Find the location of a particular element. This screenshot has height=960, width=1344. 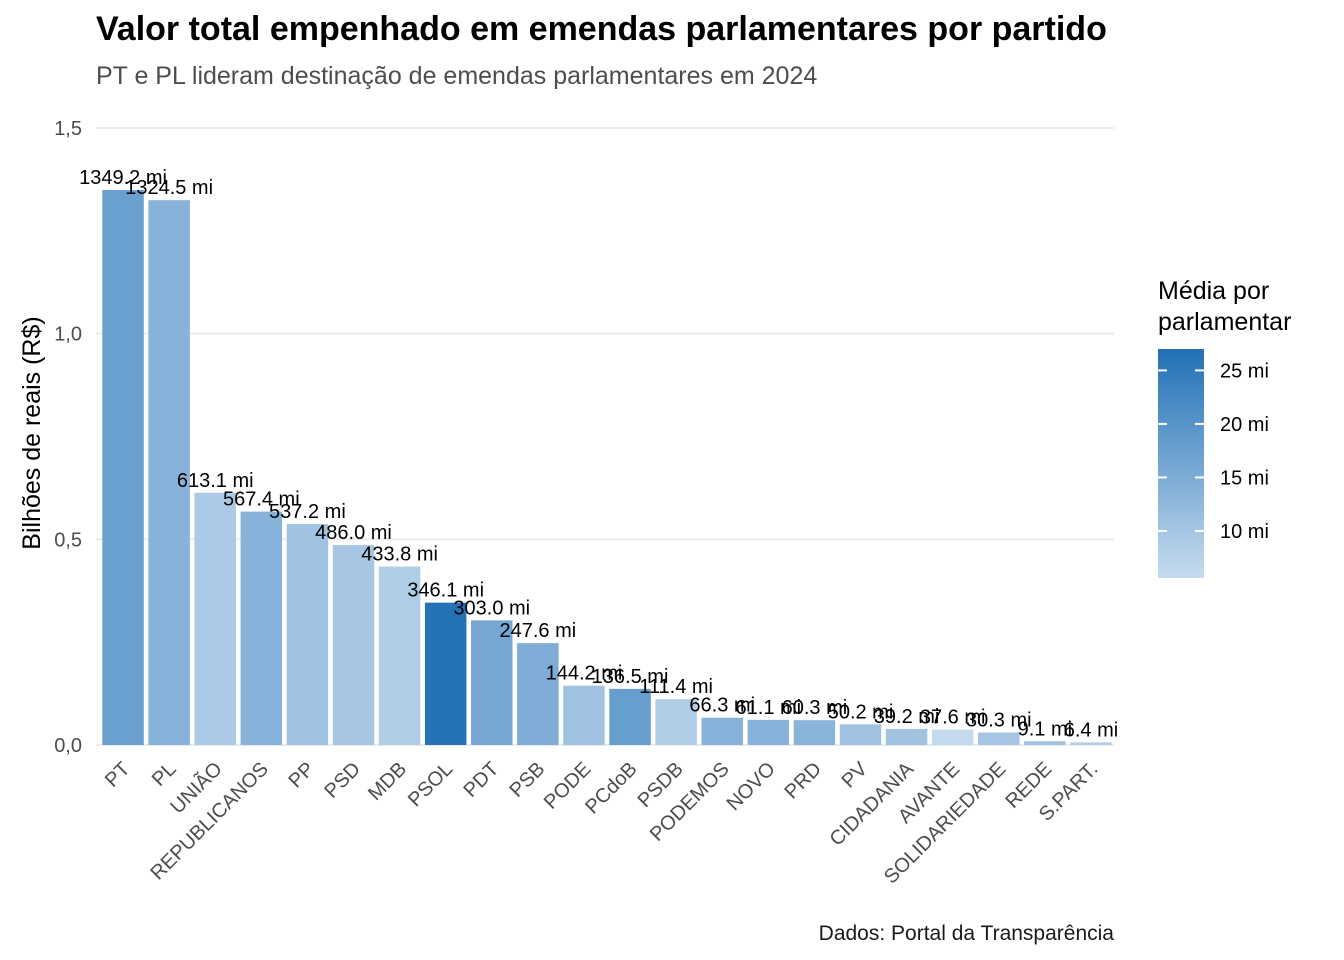

data-label: 433.8 mi is located at coordinates (399, 555).